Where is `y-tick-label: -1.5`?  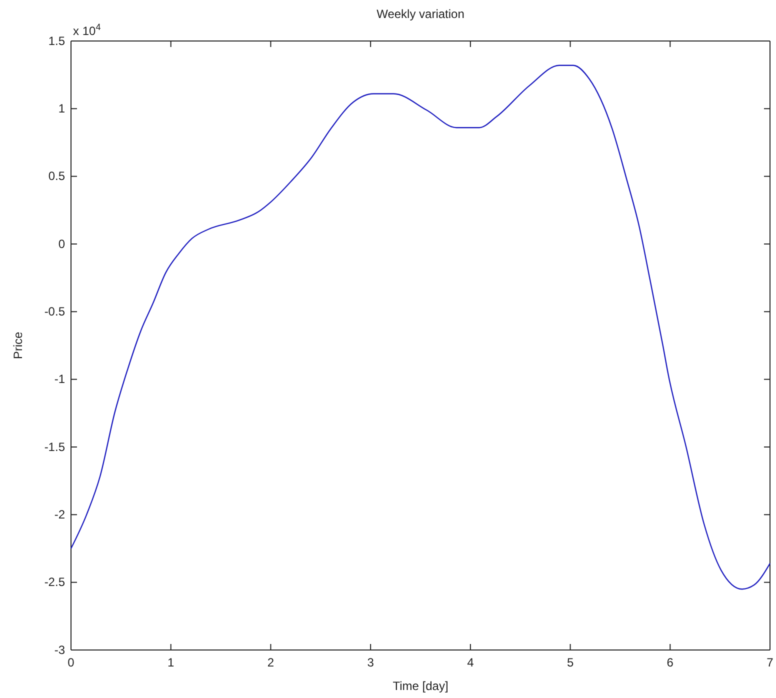
y-tick-label: -1.5 is located at coordinates (55, 447).